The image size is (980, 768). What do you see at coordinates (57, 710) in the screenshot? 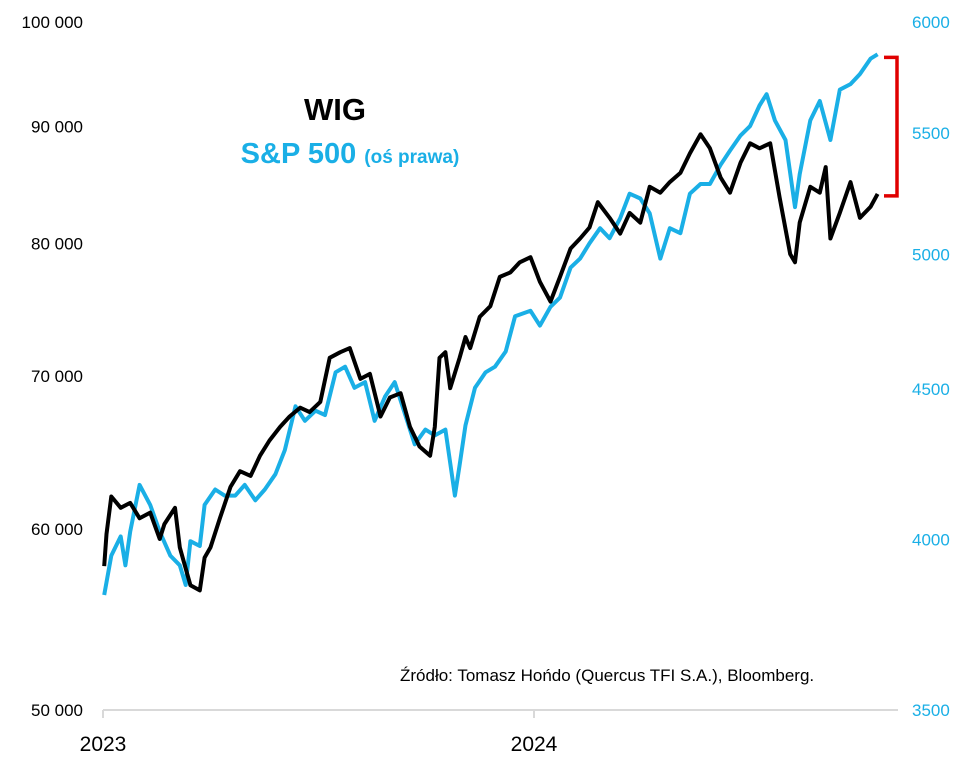
I see `left-tick-label: 50 000` at bounding box center [57, 710].